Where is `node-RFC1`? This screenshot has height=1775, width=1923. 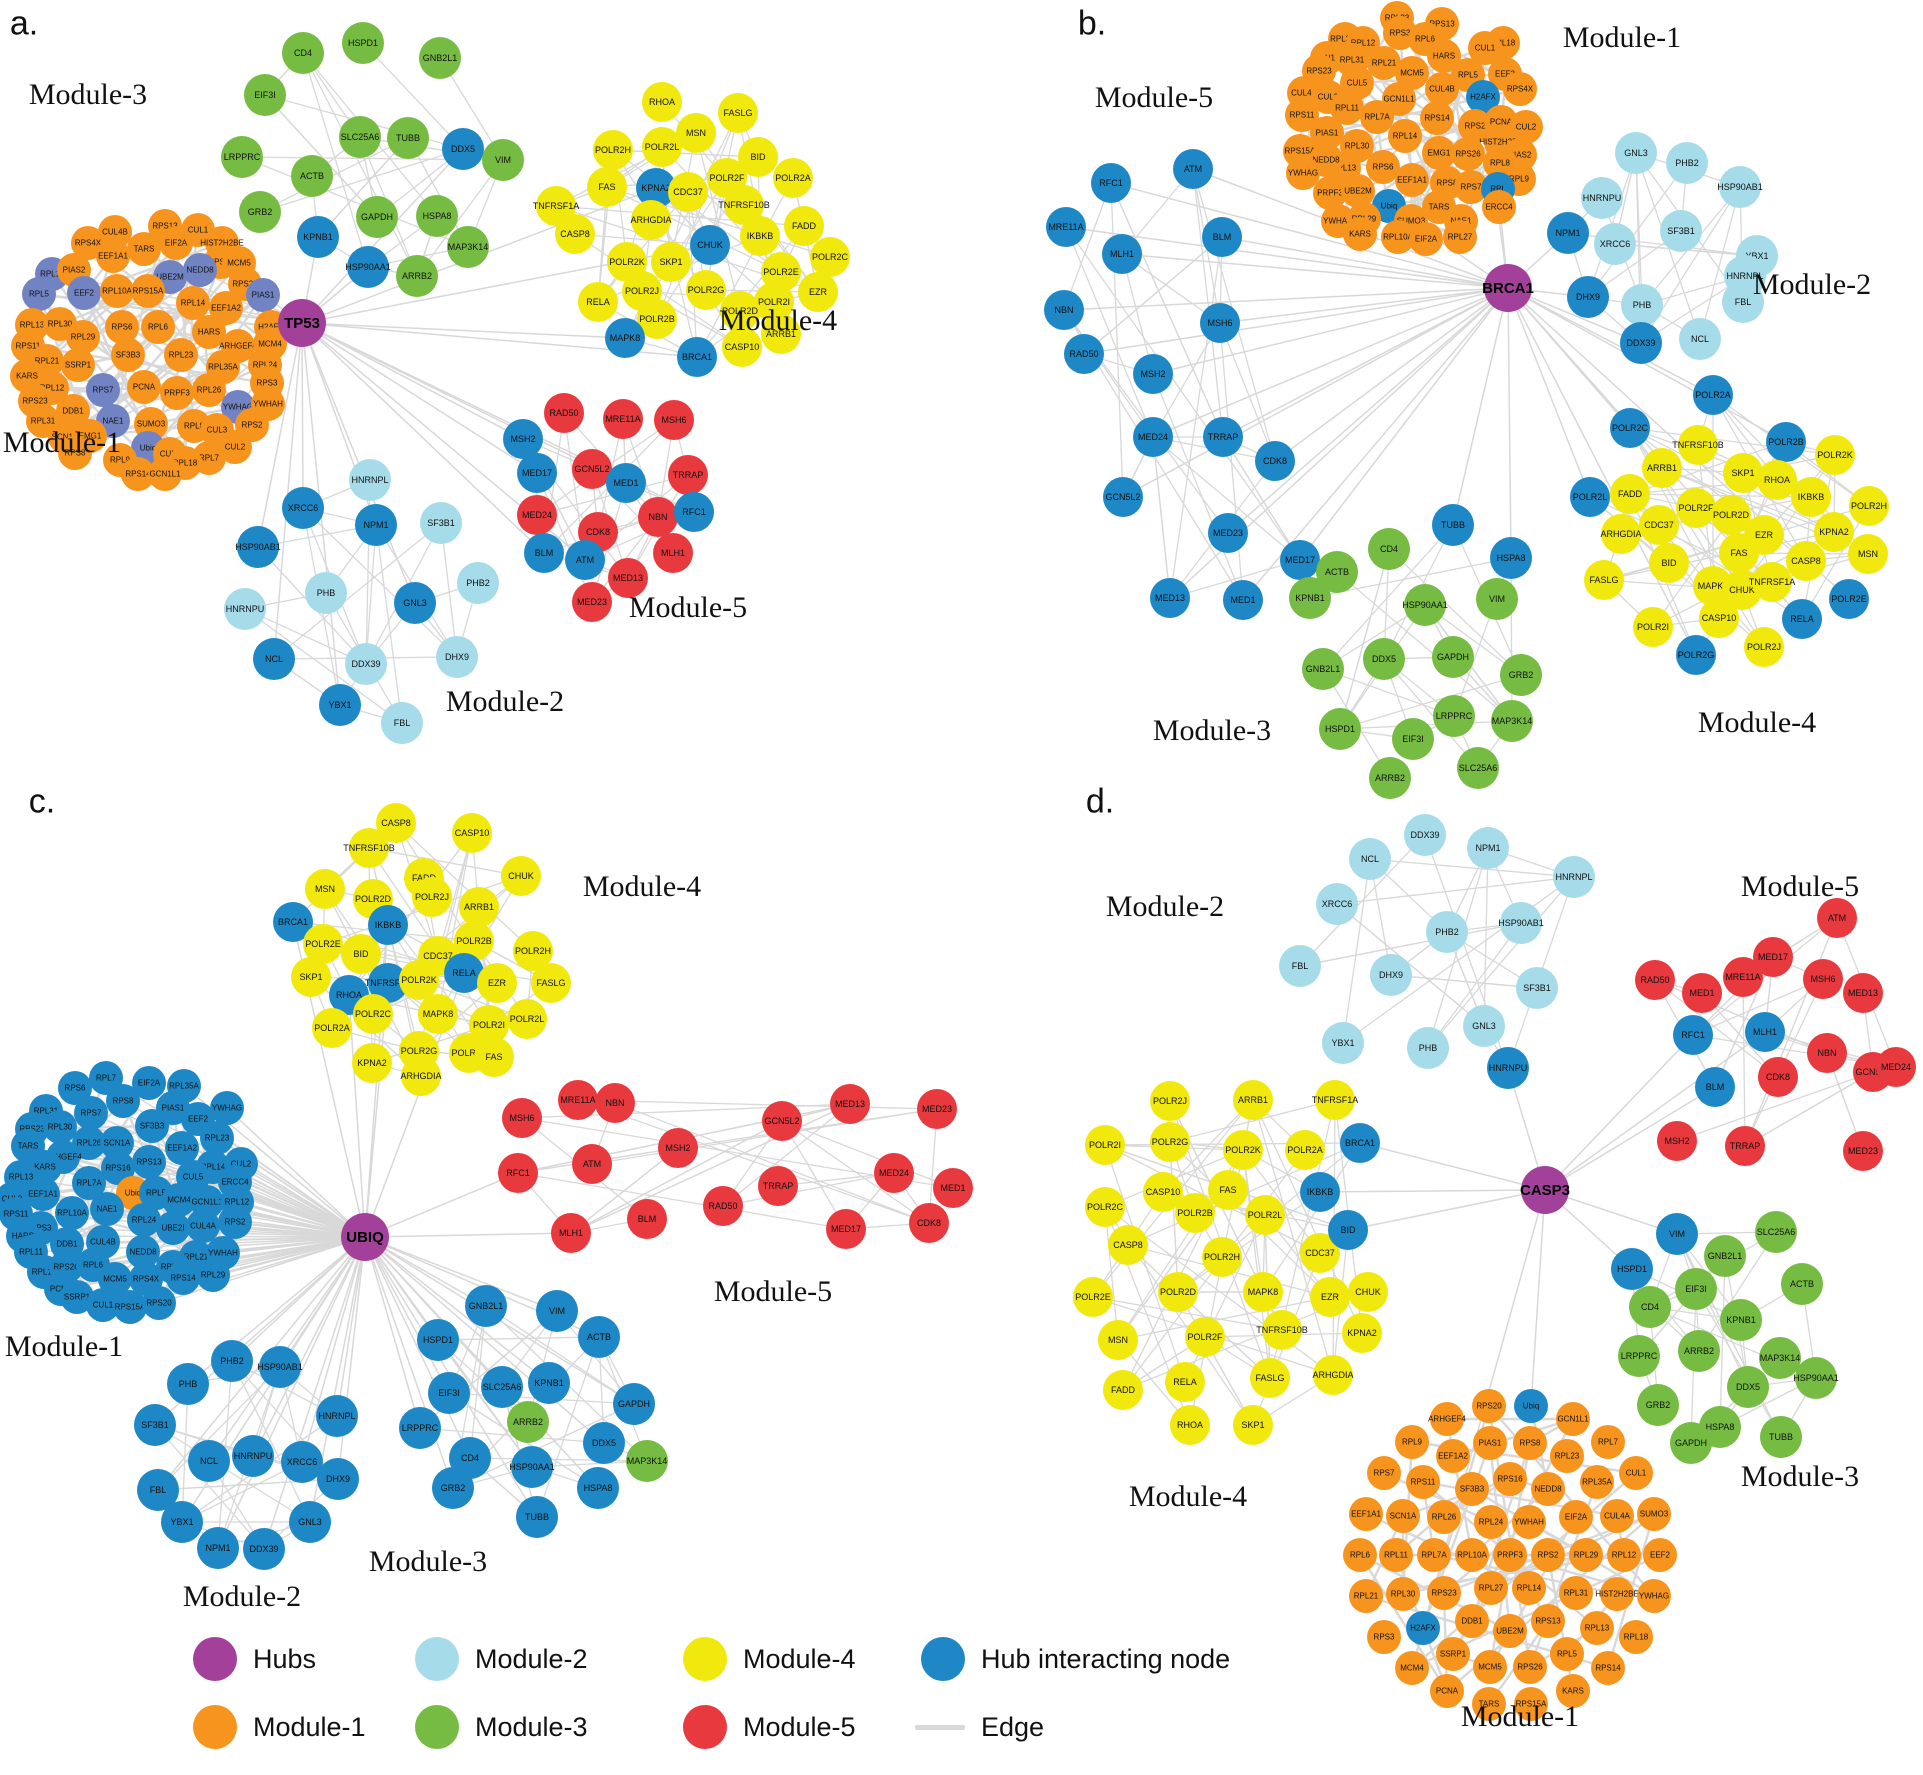 node-RFC1 is located at coordinates (1693, 1035).